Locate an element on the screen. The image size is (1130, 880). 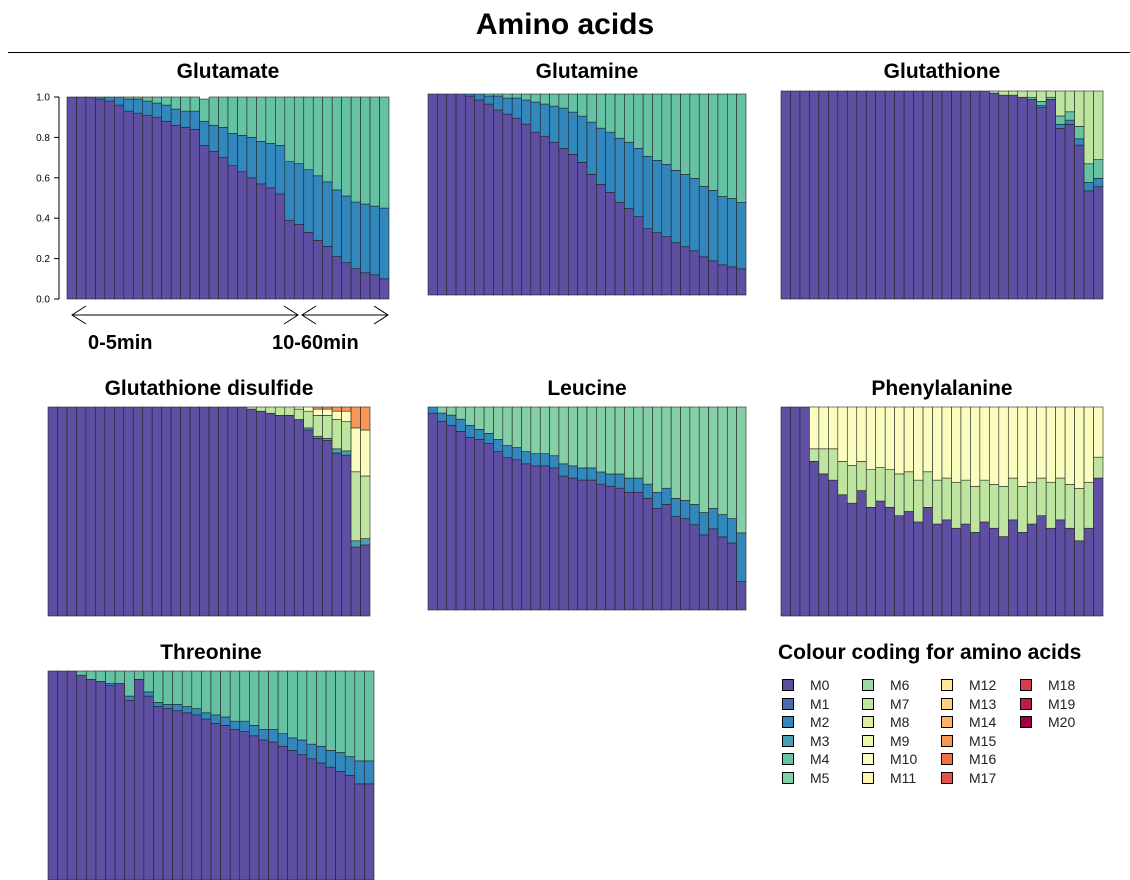
bar-threonine-4-m4 is located at coordinates (81, 673).